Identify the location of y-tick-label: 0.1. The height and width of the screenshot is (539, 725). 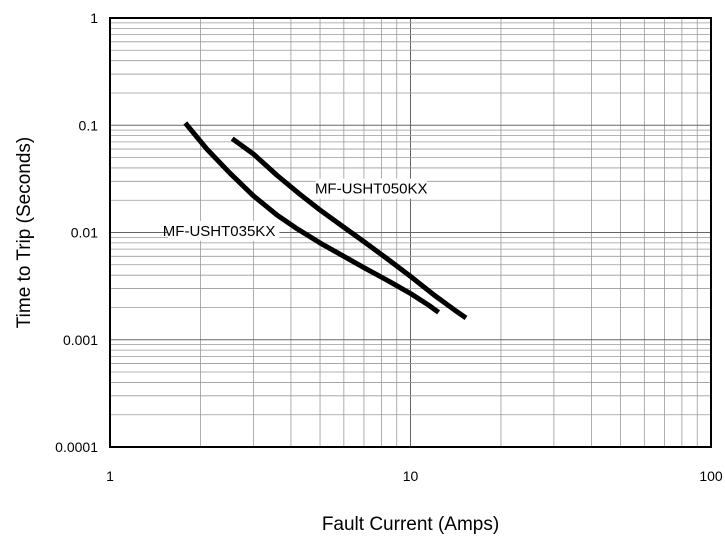
(89, 125).